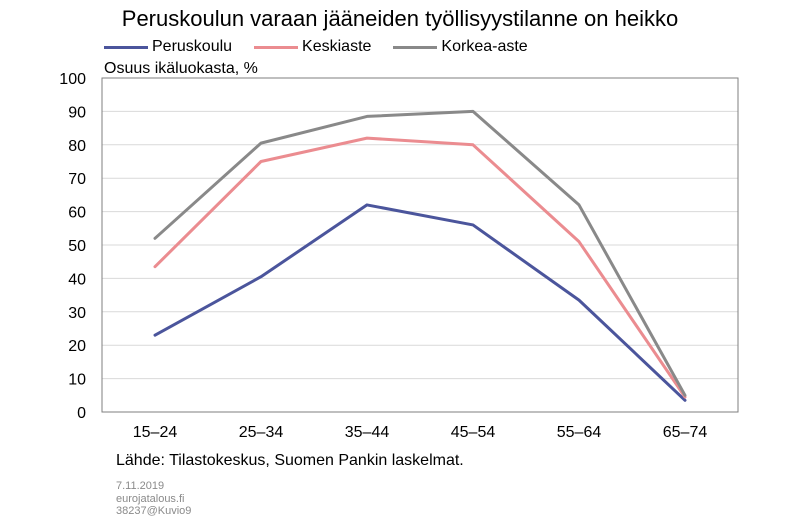  What do you see at coordinates (579, 432) in the screenshot?
I see `x-tick-label: 55–64` at bounding box center [579, 432].